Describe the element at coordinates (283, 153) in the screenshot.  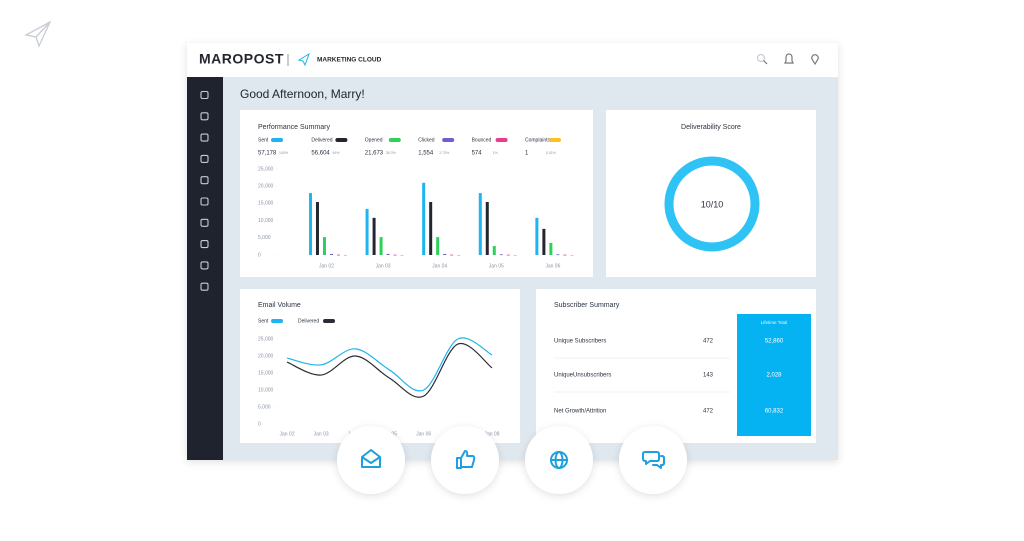
I see `summary-share: 100%` at that location.